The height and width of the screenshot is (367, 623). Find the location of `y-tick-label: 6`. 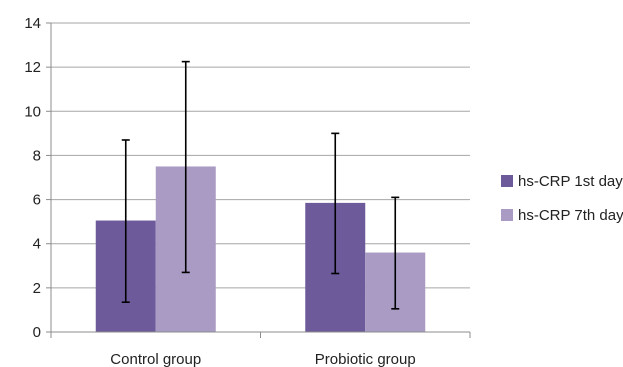

y-tick-label: 6 is located at coordinates (37, 200).